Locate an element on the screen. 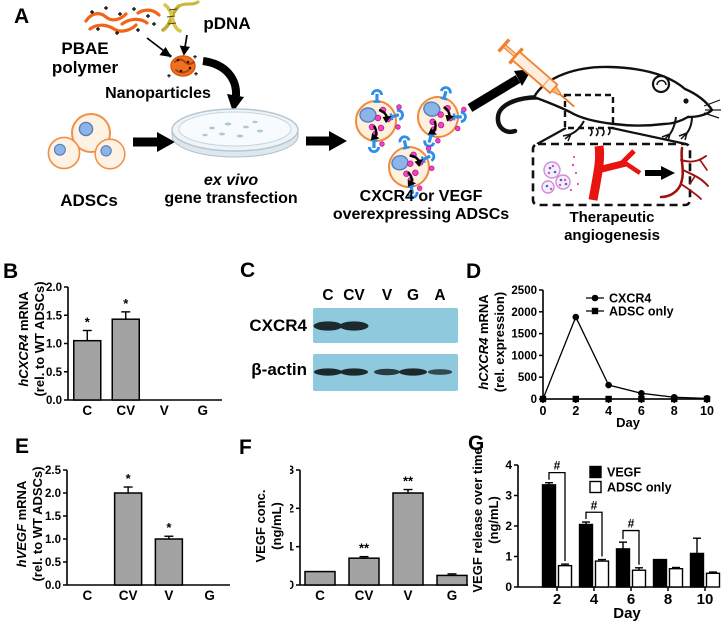  chart-f-vegf-conc-bars: 0 1 2 3 C ** CV ** V G is located at coordinates (379, 533).